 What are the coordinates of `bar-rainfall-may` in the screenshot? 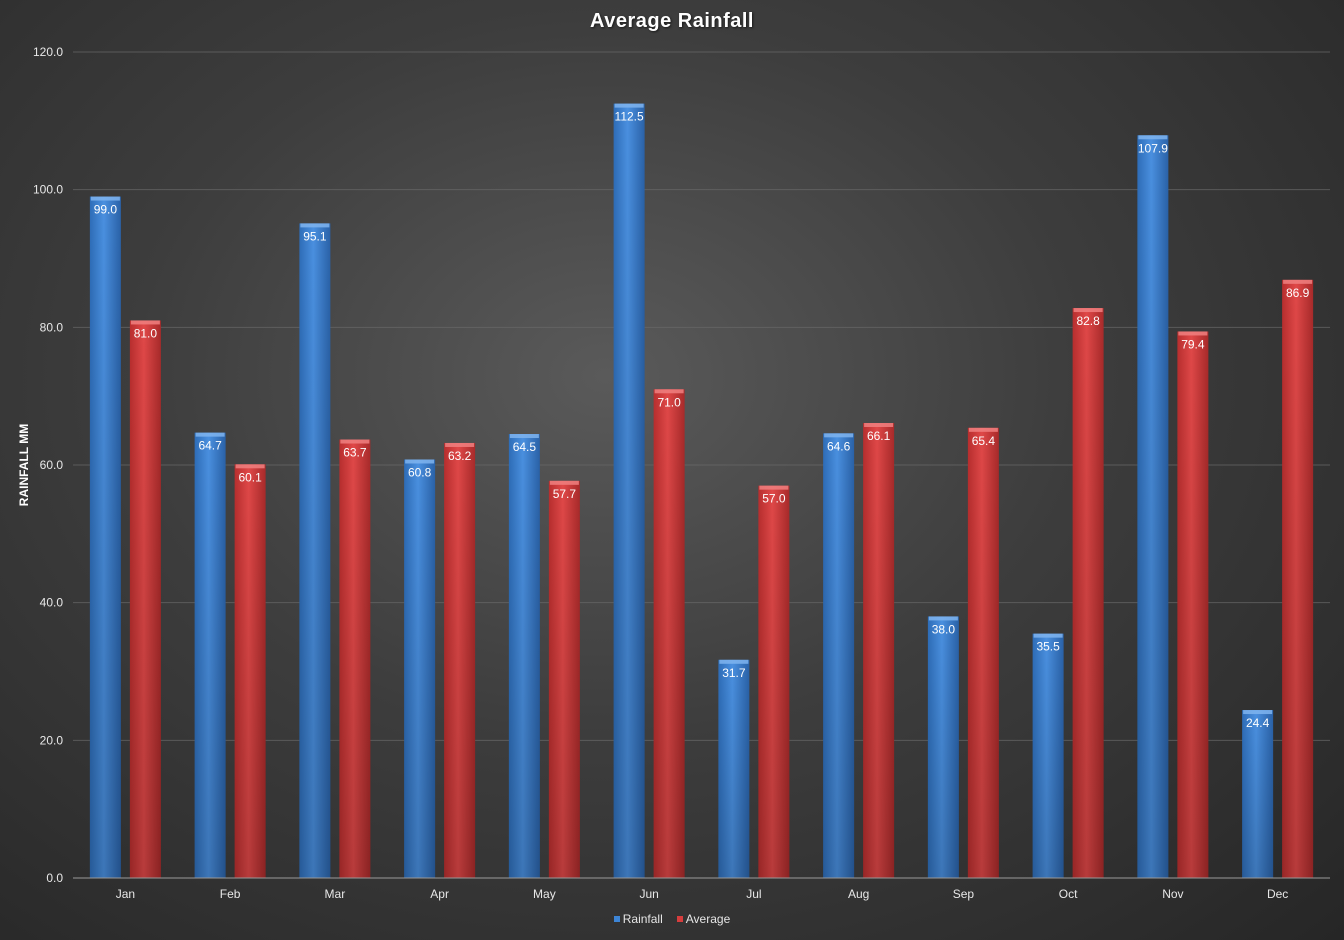 It's located at (524, 656).